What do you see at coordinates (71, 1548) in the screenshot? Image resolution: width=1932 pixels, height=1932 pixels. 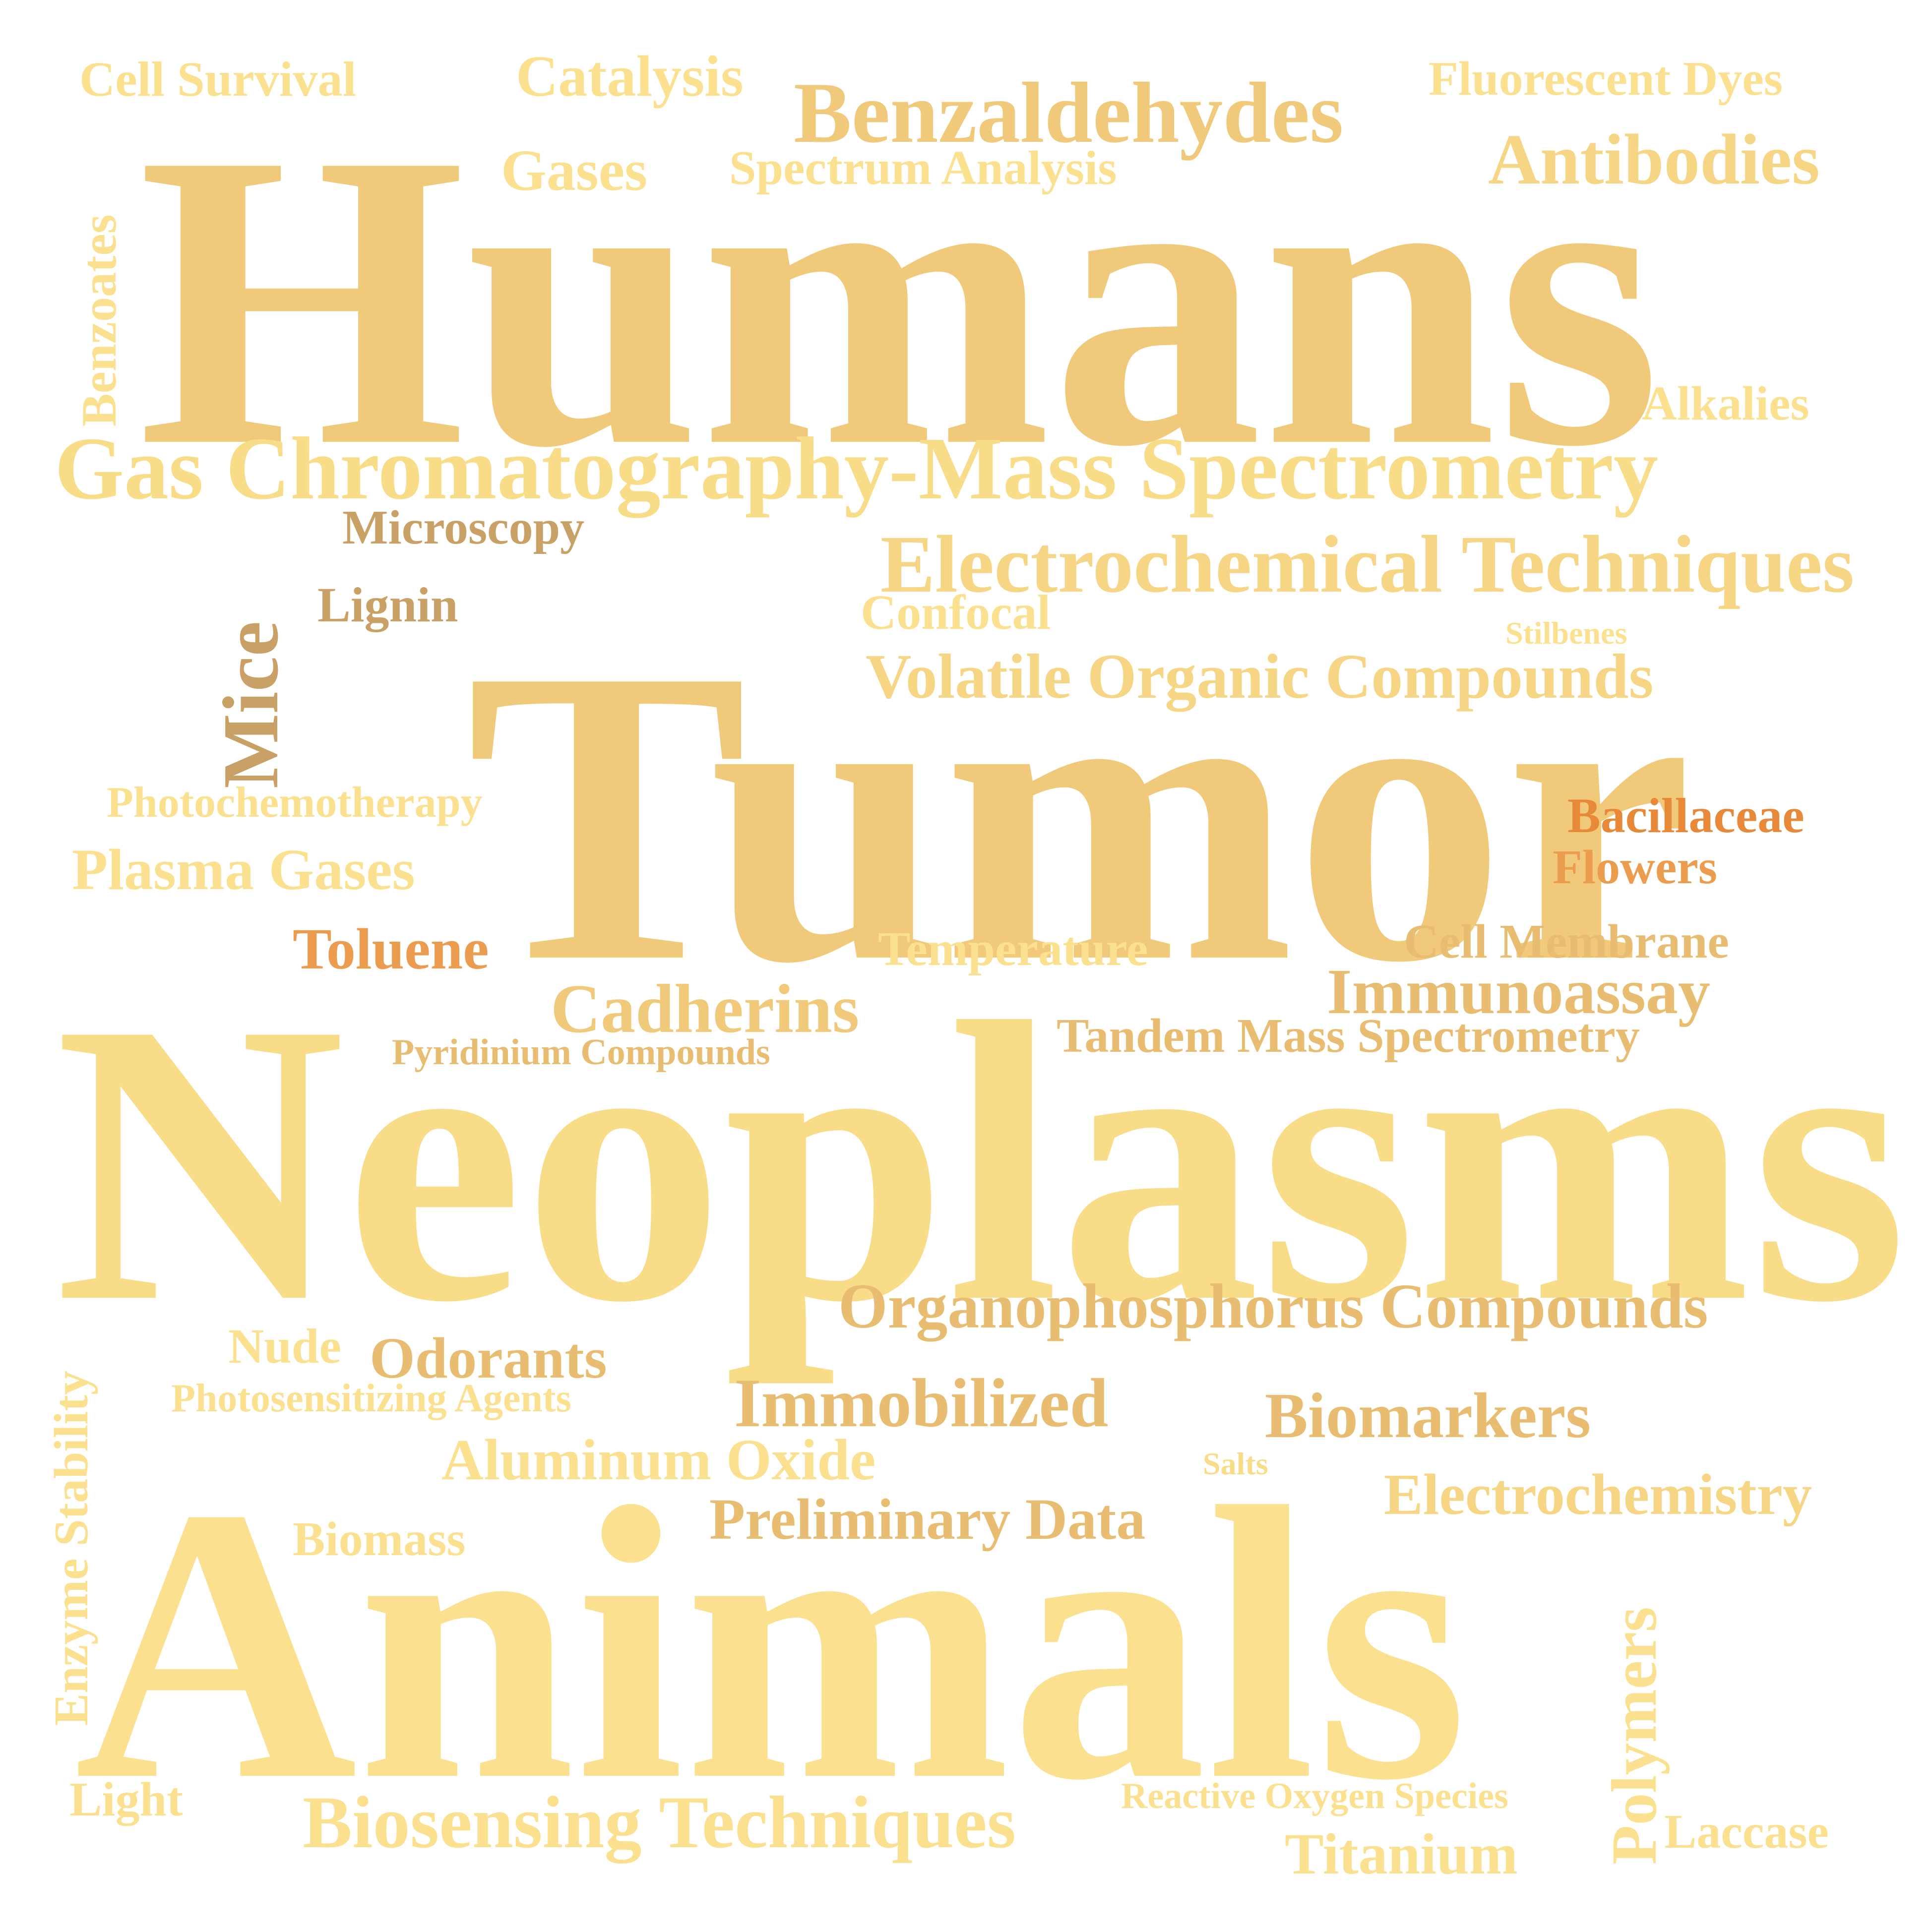 I see `word-enzyme-stability: Enzyme Stability` at bounding box center [71, 1548].